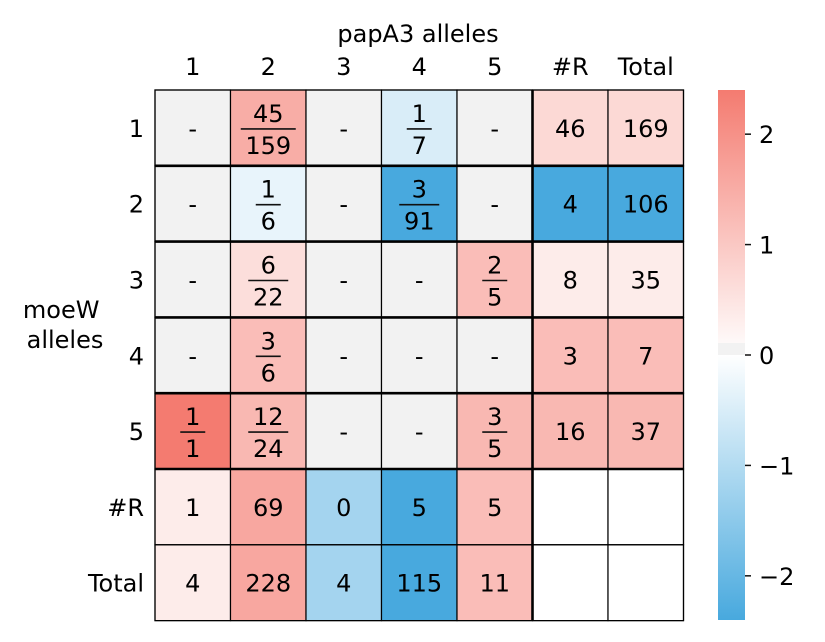  I want to click on column-label: Total, so click(645, 67).